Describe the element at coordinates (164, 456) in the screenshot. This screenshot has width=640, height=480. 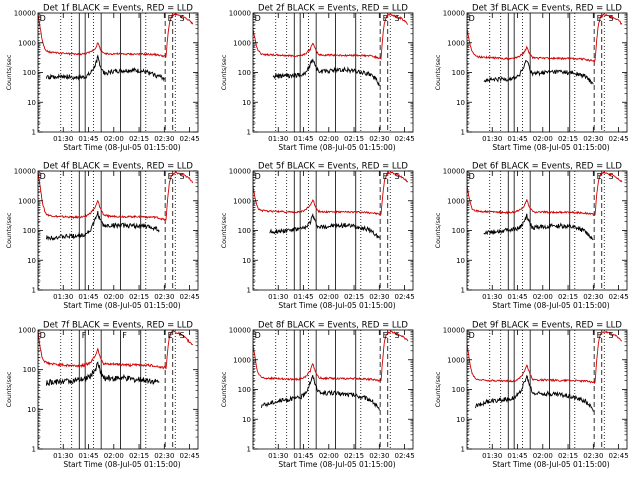
I see `panel-7-xtick-label-4: 02:30` at that location.